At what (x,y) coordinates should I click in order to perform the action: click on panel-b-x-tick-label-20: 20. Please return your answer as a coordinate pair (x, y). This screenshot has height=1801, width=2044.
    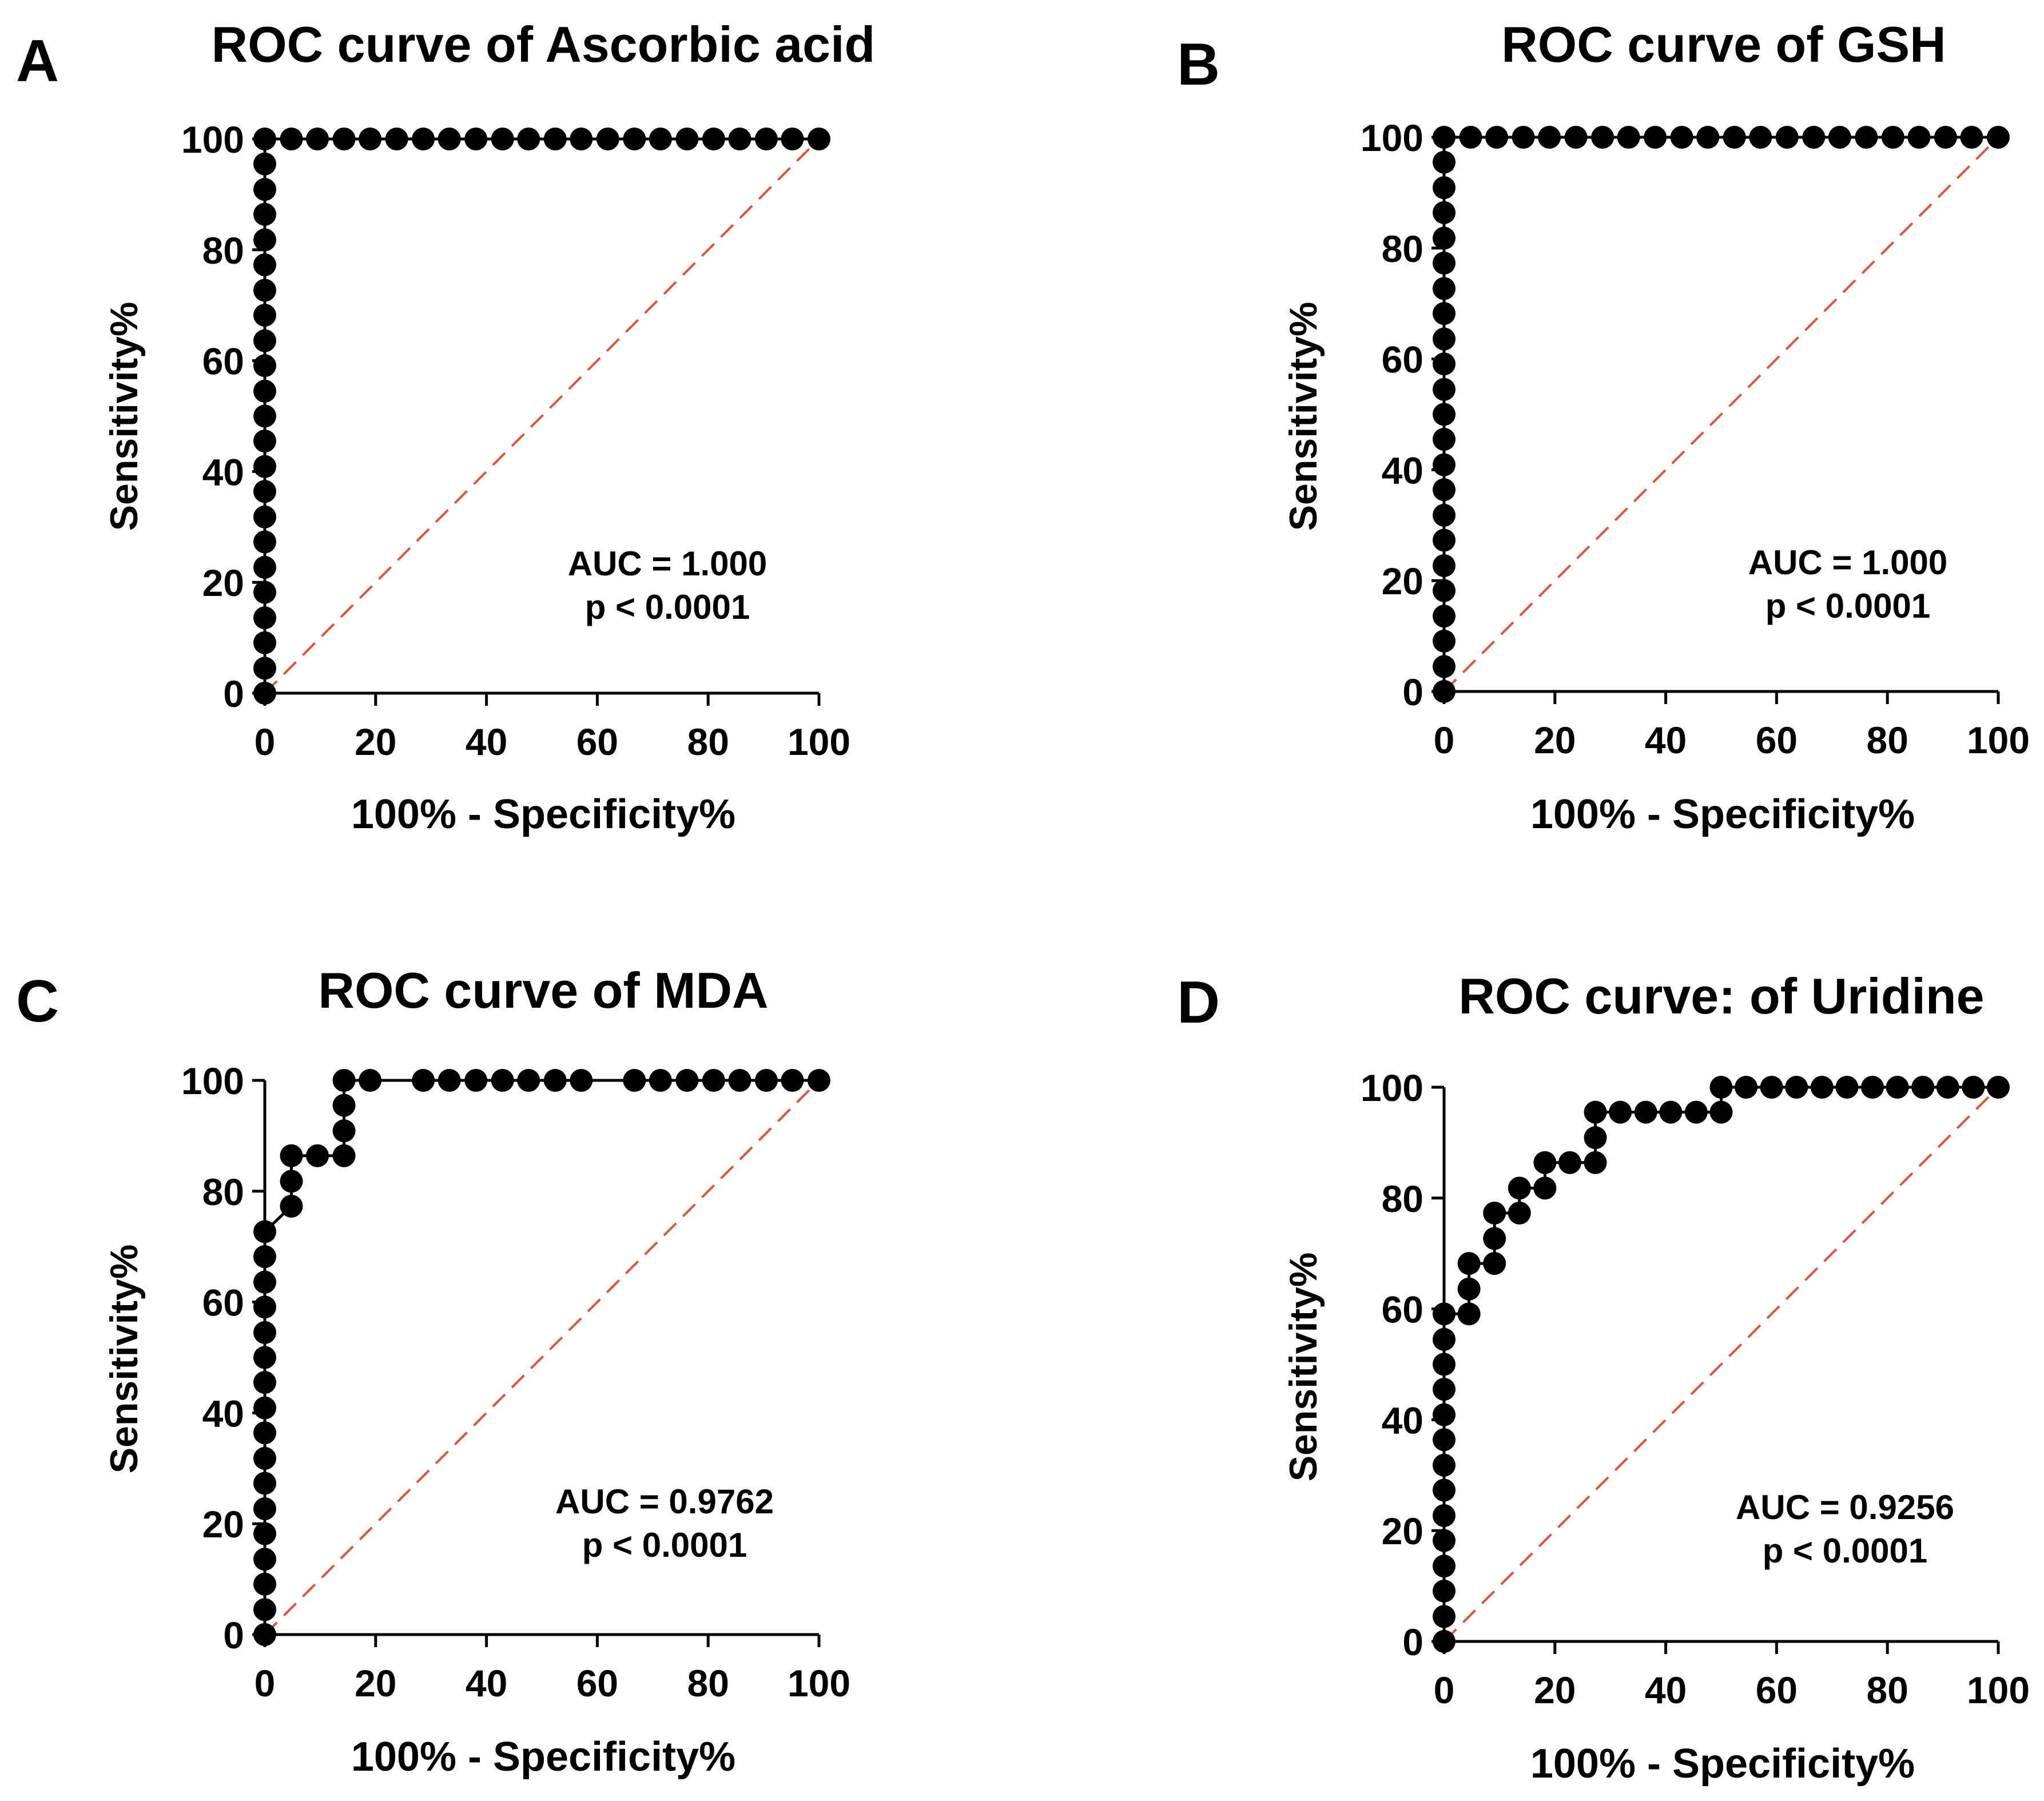
    Looking at the image, I should click on (1555, 740).